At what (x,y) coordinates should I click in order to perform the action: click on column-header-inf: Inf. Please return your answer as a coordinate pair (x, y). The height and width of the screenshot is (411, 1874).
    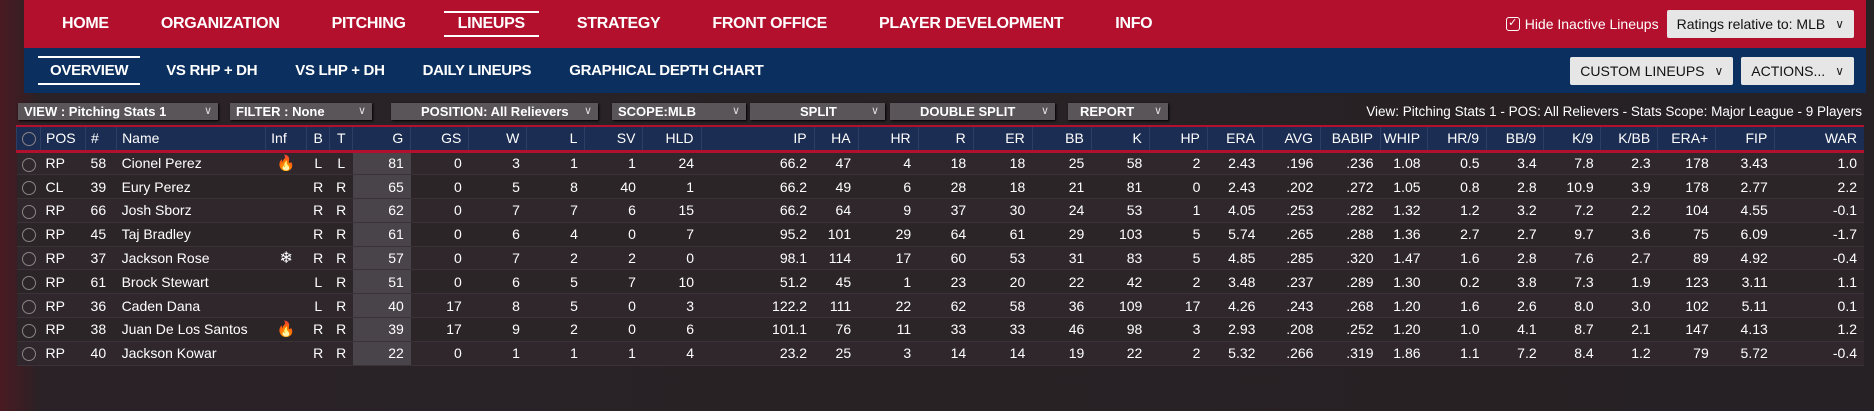
    Looking at the image, I should click on (286, 138).